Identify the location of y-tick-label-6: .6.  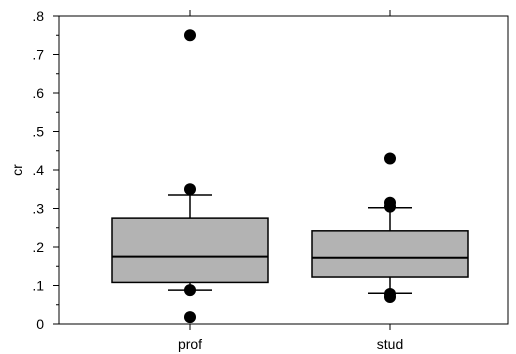
(38, 93).